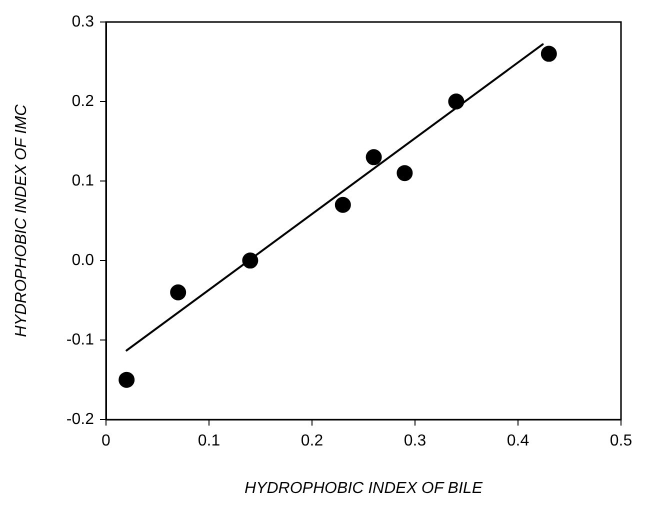  I want to click on x-tick-label: 0.5, so click(621, 441).